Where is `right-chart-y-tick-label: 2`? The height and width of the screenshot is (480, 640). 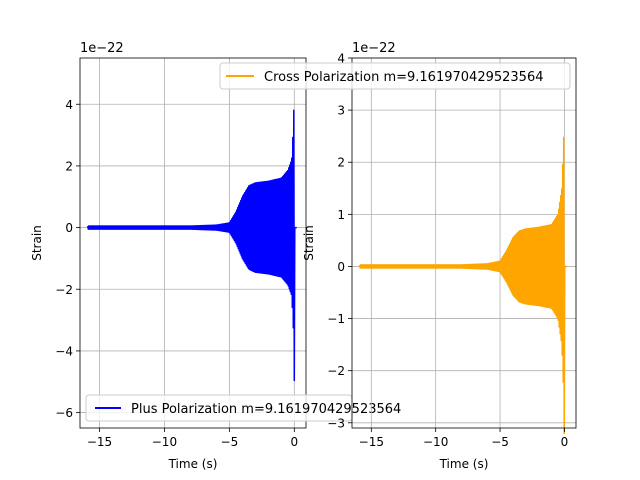 right-chart-y-tick-label: 2 is located at coordinates (341, 163).